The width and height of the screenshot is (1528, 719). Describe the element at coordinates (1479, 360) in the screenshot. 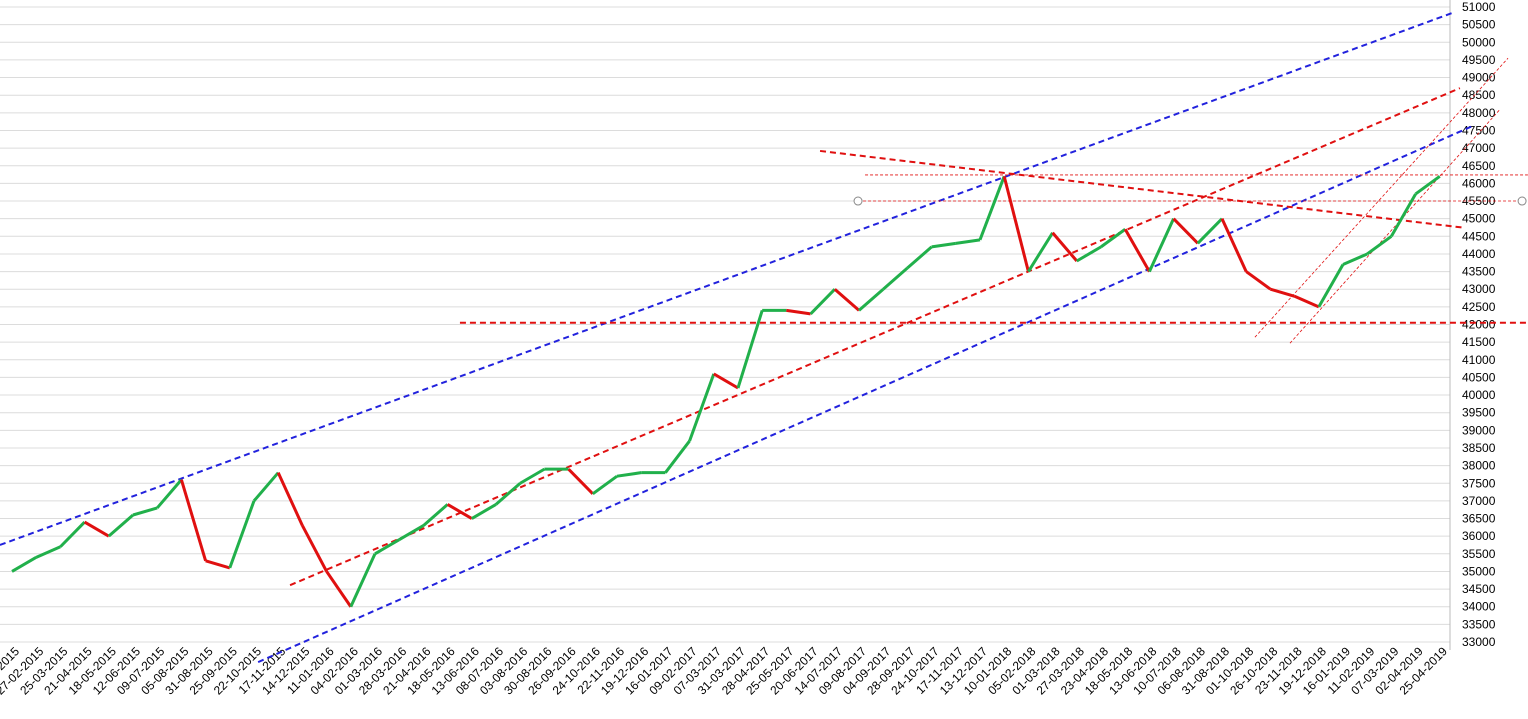

I see `y-tick-label: 41000` at that location.